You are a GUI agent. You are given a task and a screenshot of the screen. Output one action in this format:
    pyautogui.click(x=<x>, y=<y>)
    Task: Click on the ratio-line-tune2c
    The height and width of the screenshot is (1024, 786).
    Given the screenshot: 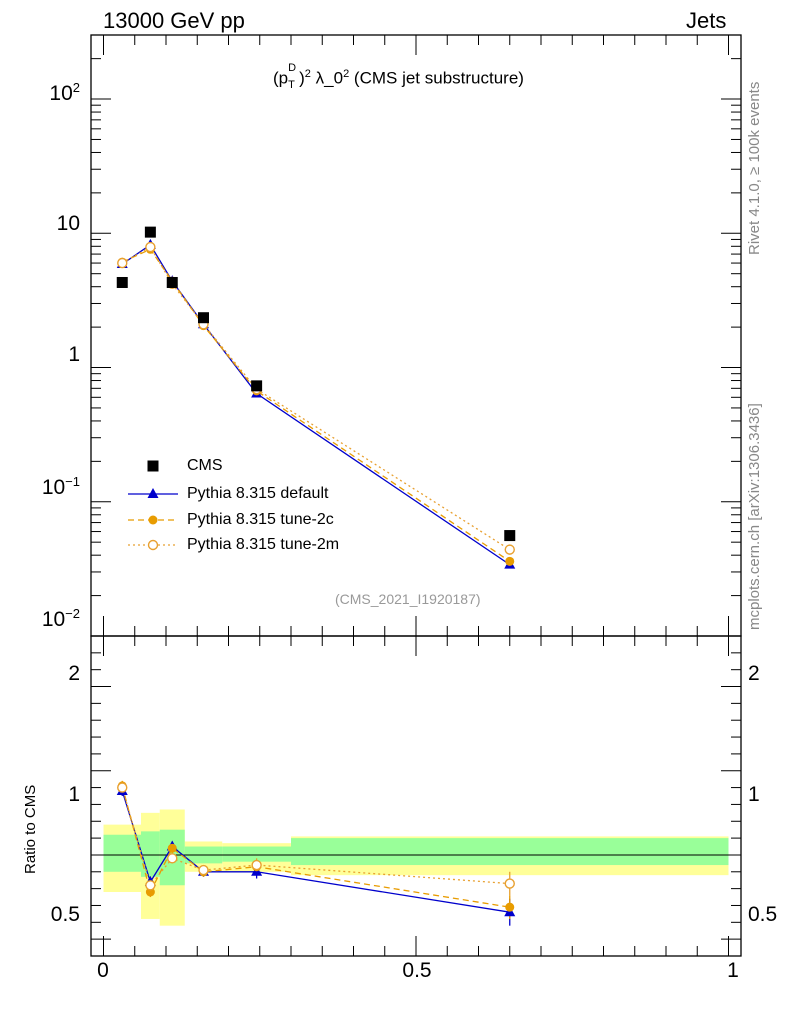 What is the action you would take?
    pyautogui.click(x=315, y=846)
    